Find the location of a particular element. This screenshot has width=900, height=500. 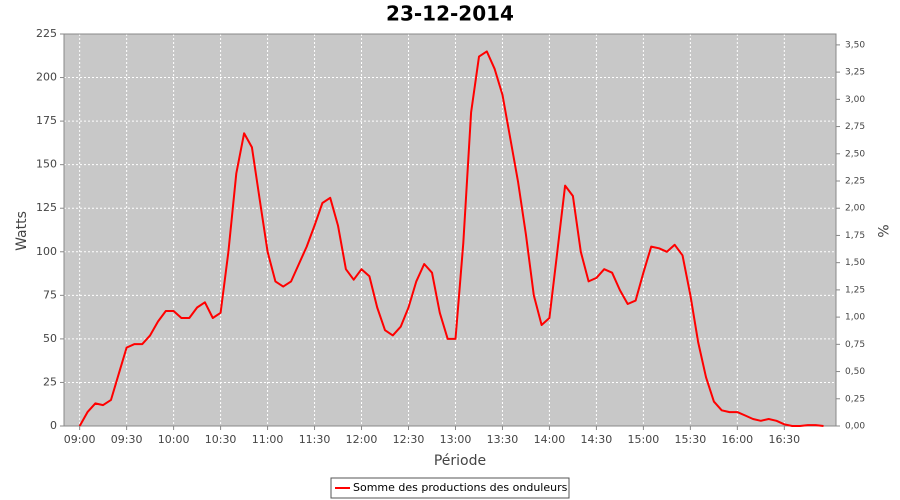

x-tick-label: 13:30 is located at coordinates (503, 439).